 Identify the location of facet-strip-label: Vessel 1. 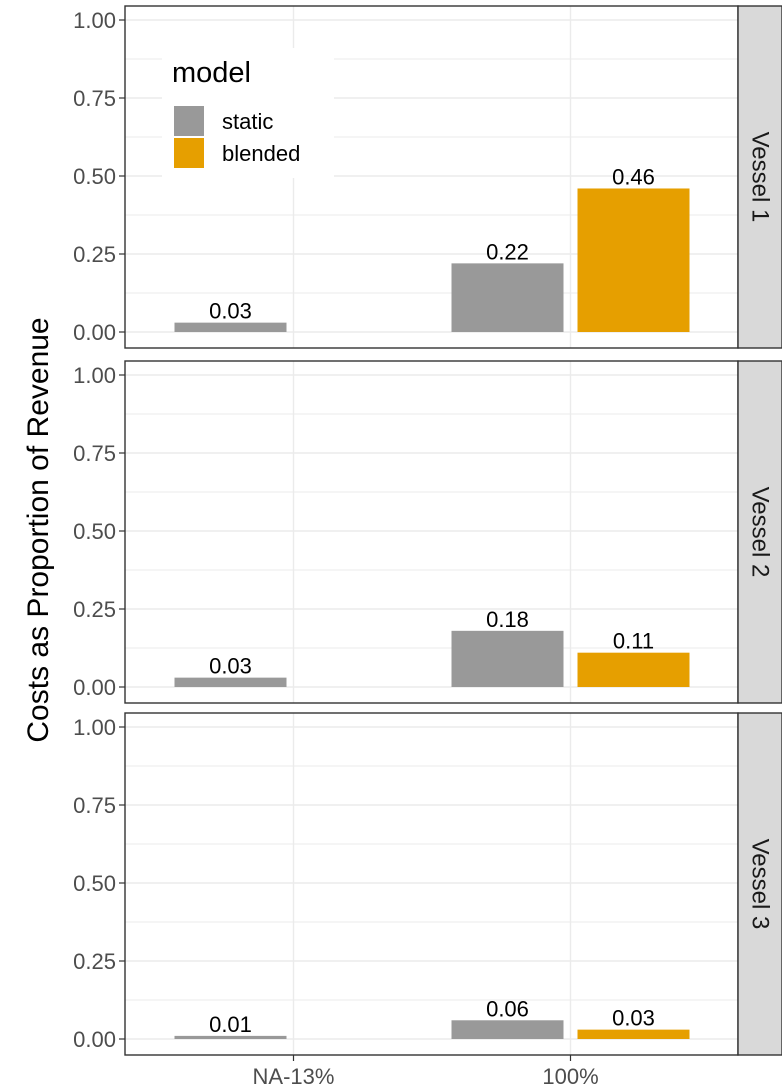
(760, 177).